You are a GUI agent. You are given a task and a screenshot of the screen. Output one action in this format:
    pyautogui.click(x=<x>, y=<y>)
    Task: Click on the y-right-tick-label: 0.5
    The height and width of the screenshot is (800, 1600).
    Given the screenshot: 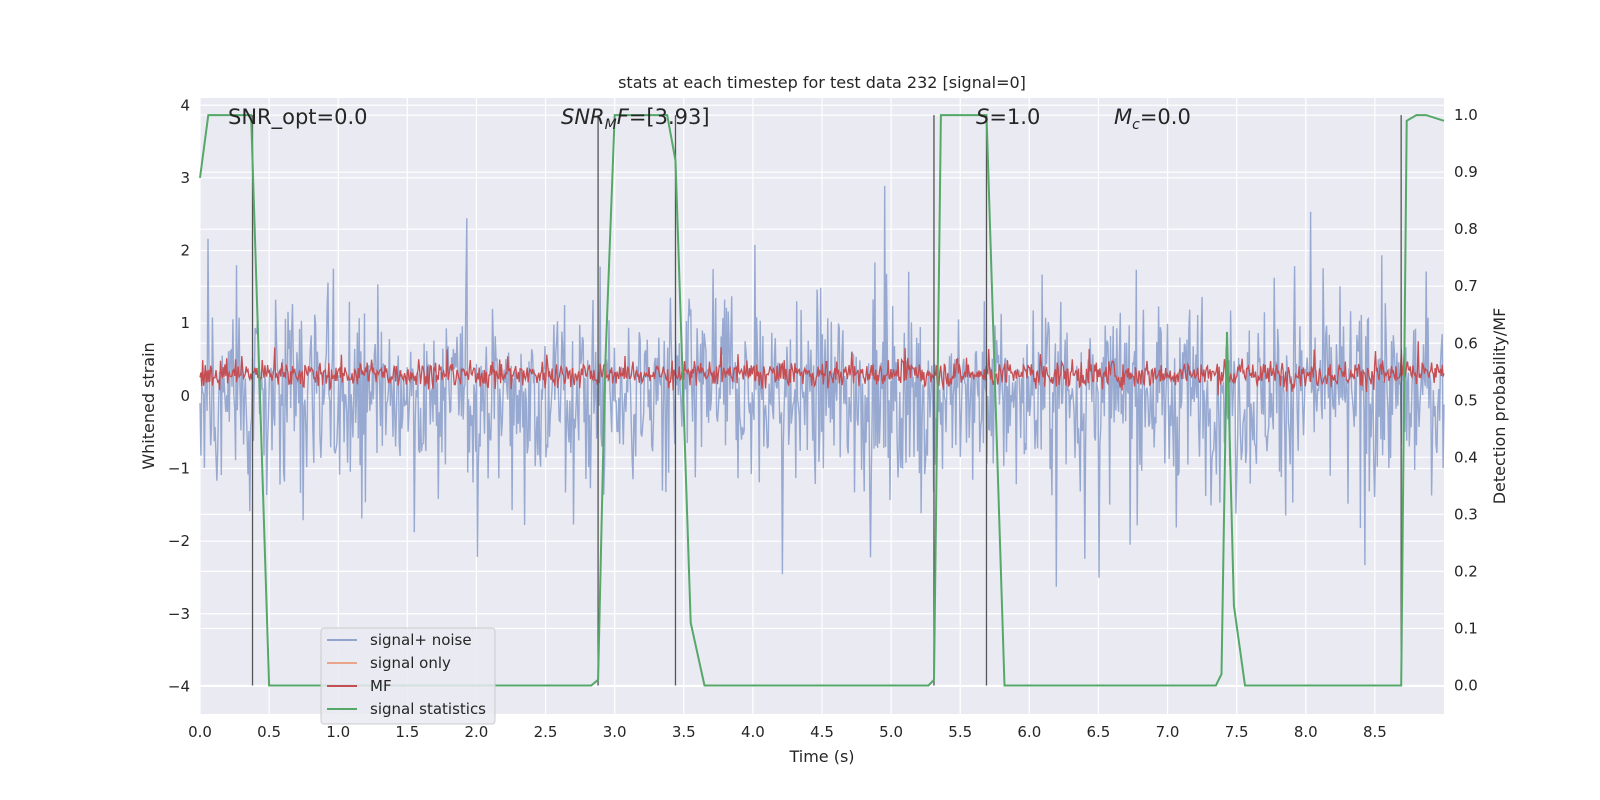 What is the action you would take?
    pyautogui.click(x=1466, y=400)
    